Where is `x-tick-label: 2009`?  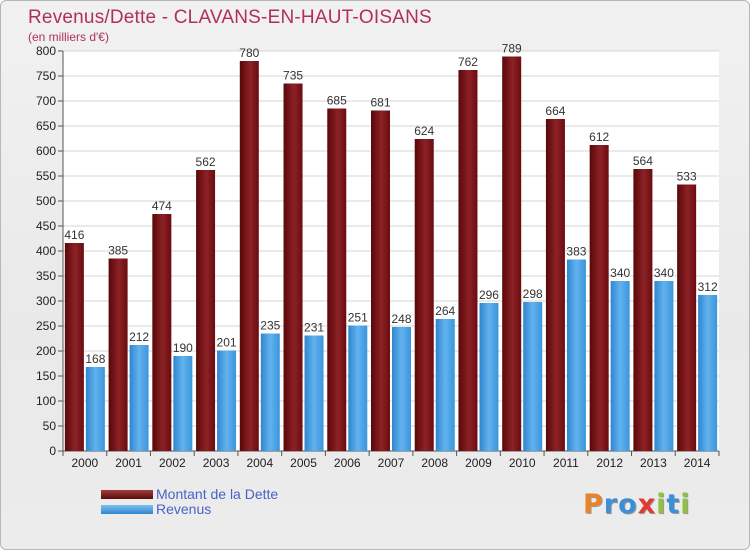 x-tick-label: 2009 is located at coordinates (478, 463).